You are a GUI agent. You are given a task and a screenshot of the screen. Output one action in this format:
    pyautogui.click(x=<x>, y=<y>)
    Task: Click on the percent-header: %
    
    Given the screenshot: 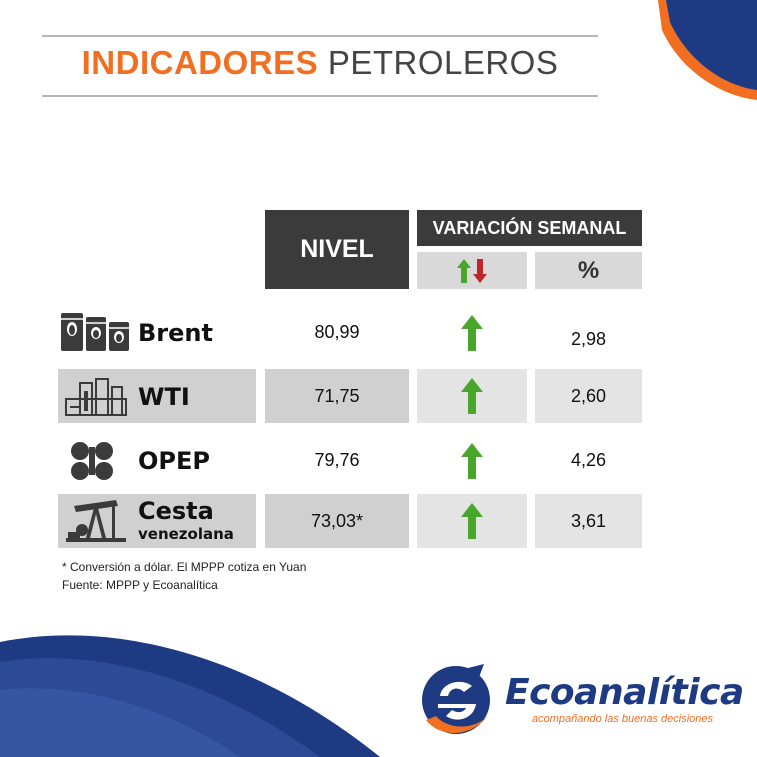 What is the action you would take?
    pyautogui.click(x=588, y=270)
    